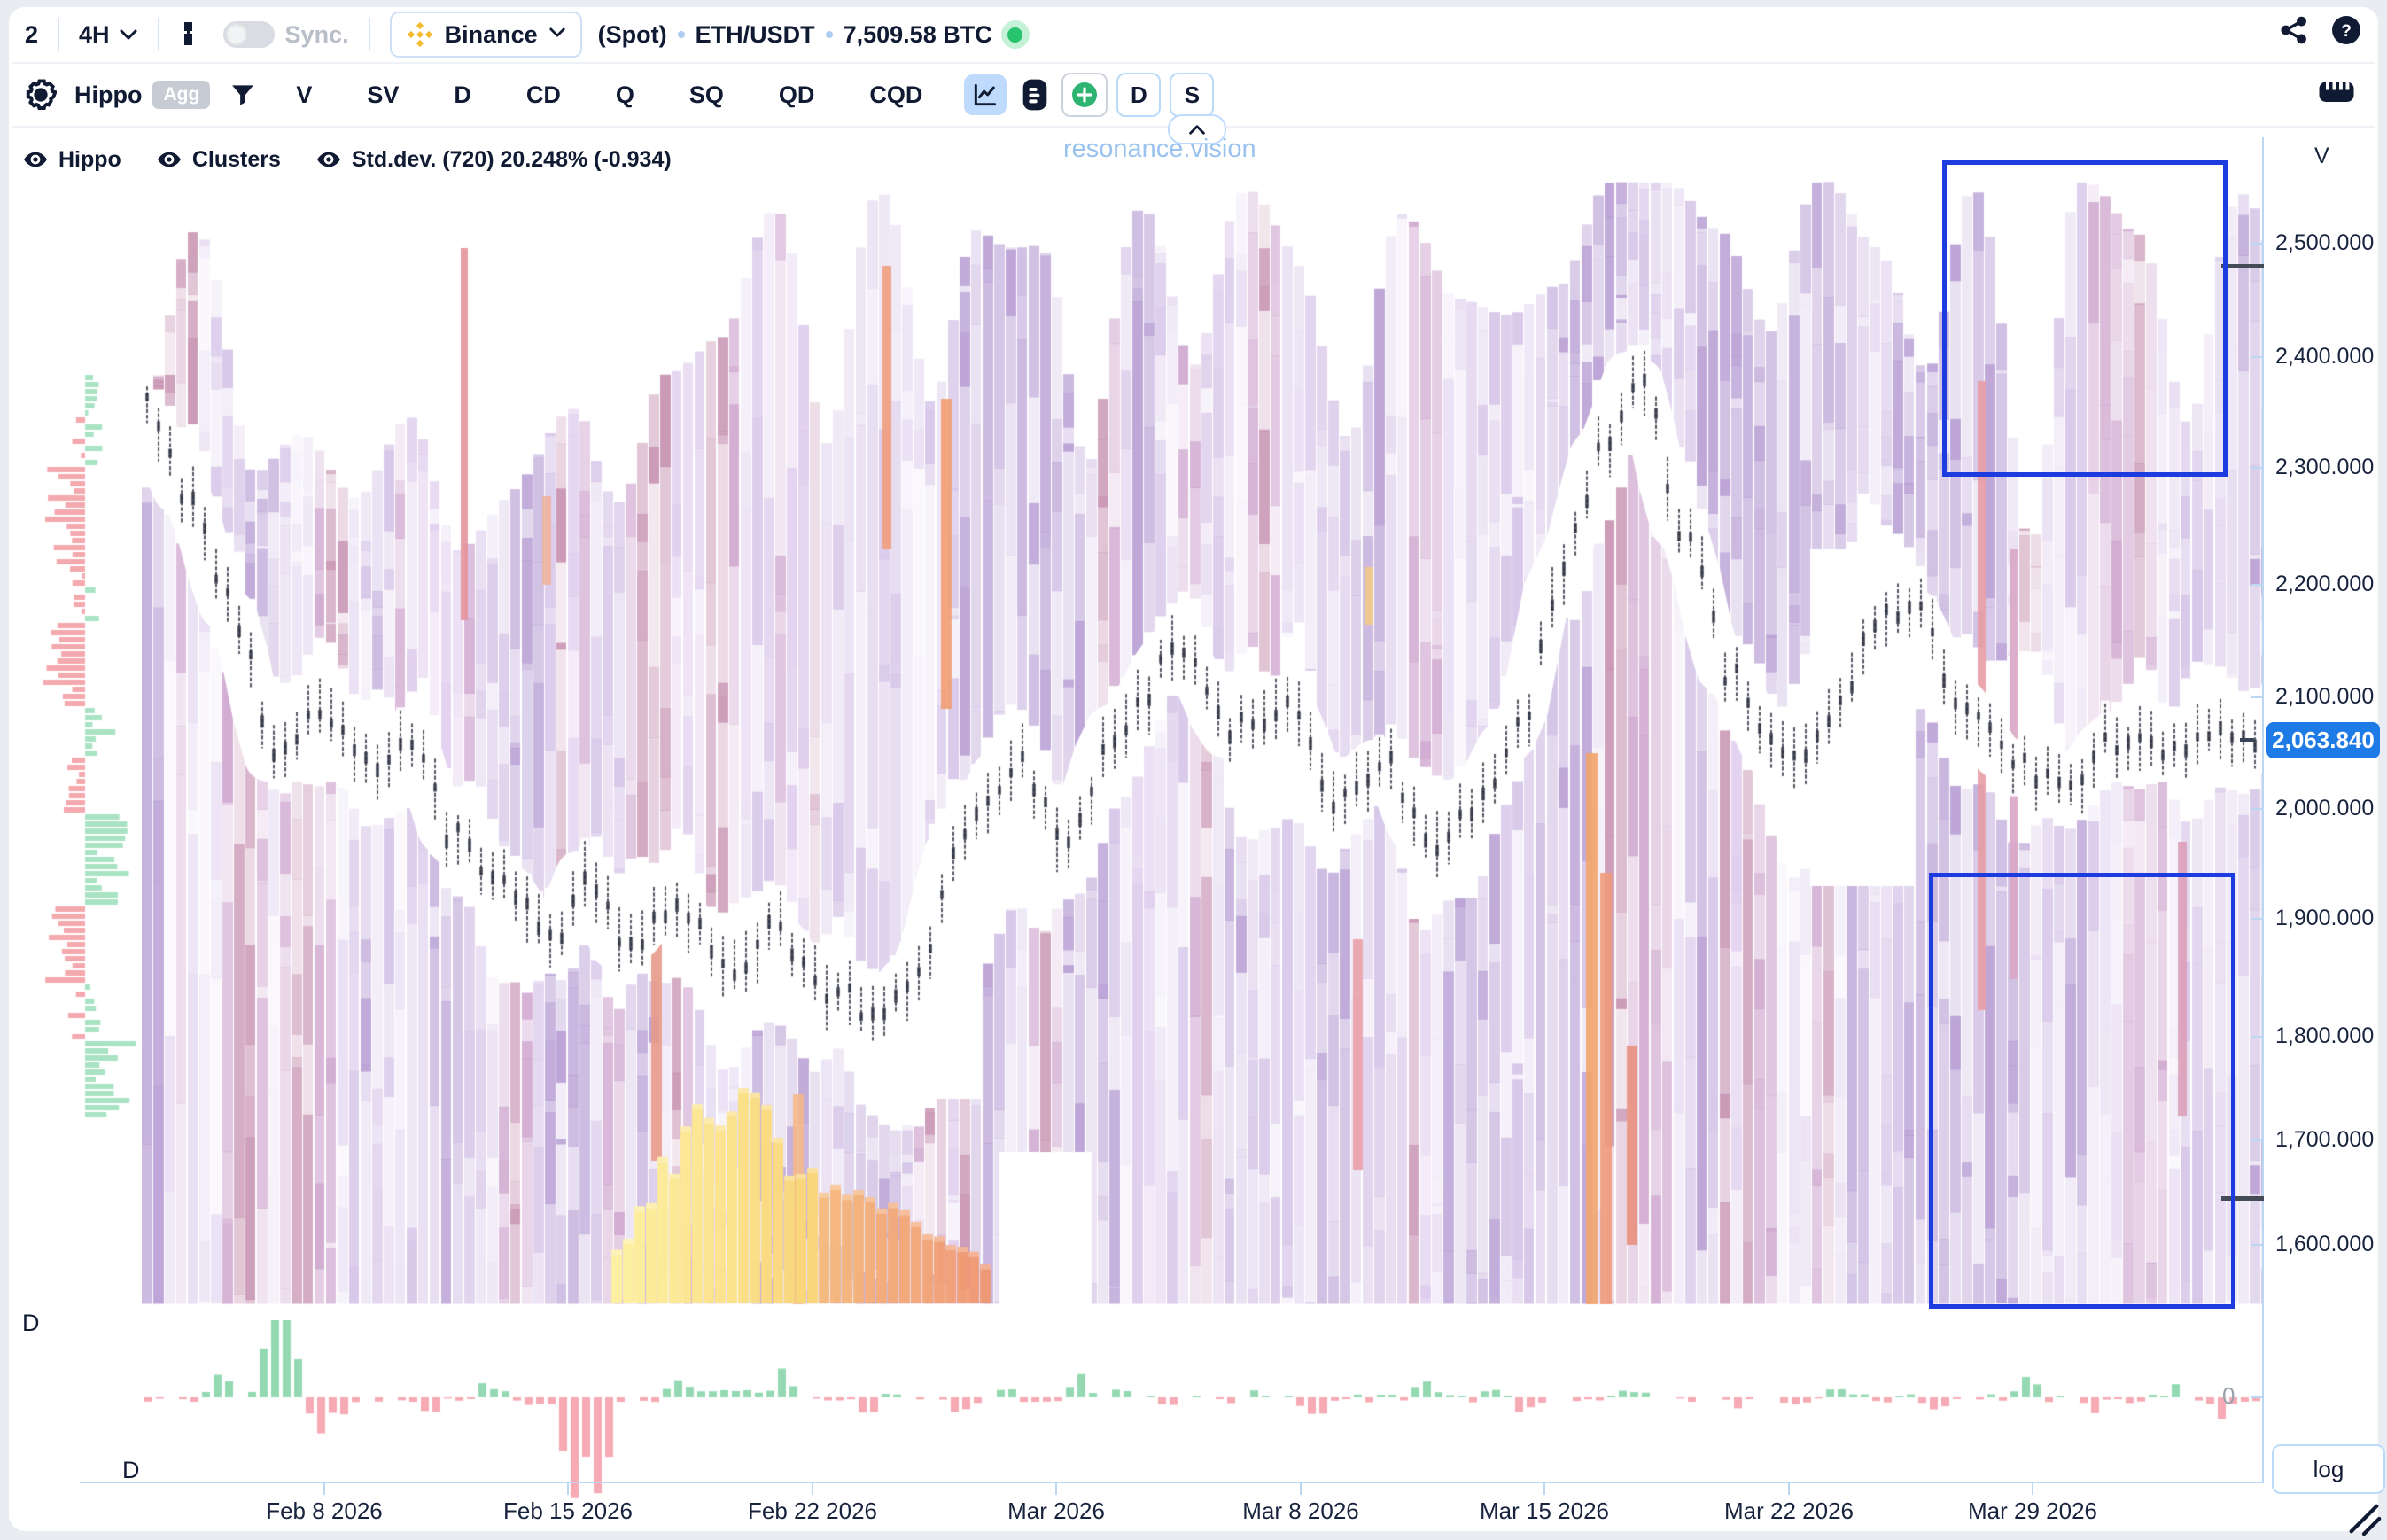 Image resolution: width=2387 pixels, height=1540 pixels. Describe the element at coordinates (2294, 30) in the screenshot. I see `share-icon` at that location.